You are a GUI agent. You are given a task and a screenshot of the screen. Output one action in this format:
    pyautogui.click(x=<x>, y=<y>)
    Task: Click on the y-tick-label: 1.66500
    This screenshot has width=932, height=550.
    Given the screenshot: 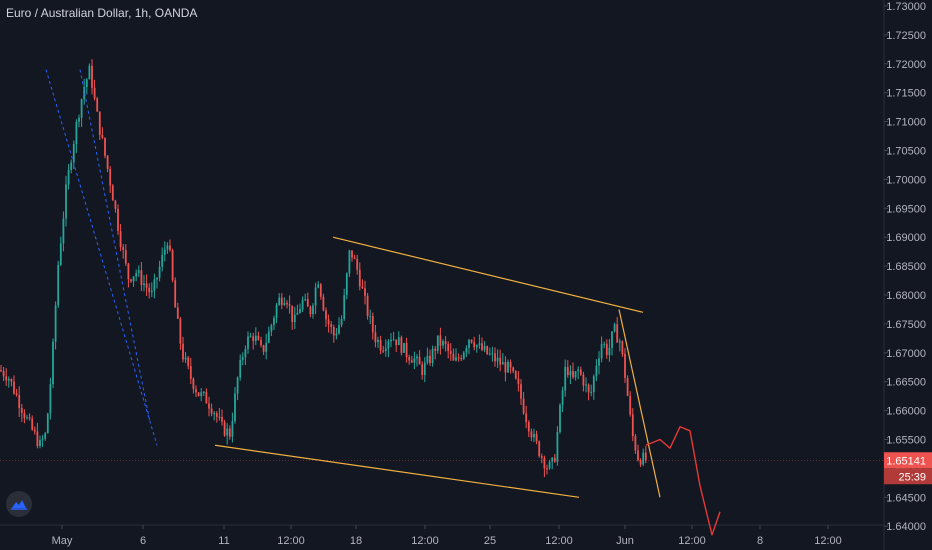 What is the action you would take?
    pyautogui.click(x=906, y=383)
    